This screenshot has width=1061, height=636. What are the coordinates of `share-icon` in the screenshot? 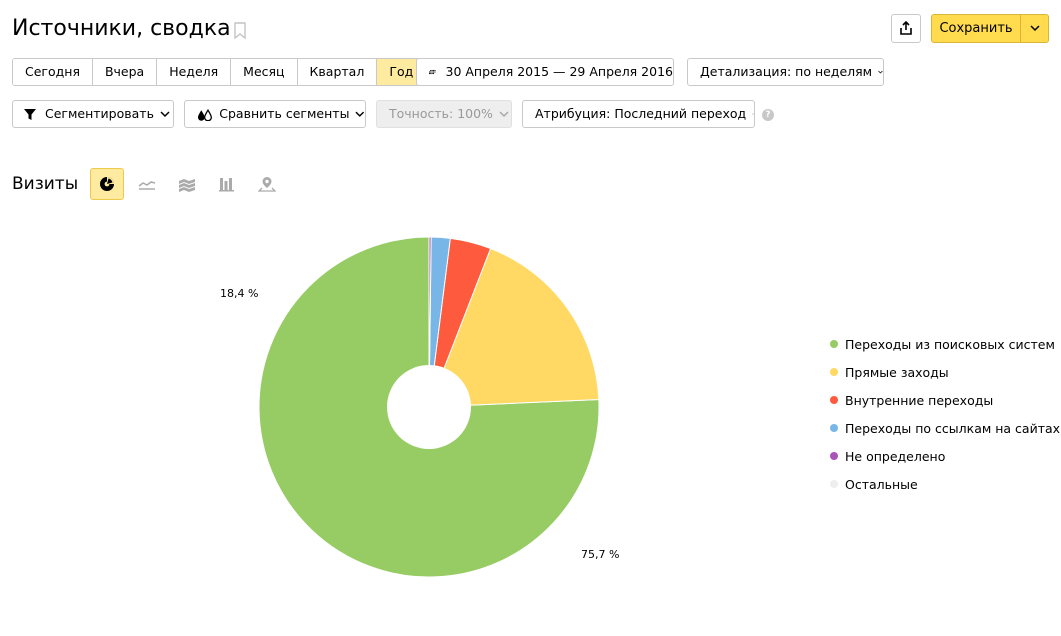 It's located at (906, 28).